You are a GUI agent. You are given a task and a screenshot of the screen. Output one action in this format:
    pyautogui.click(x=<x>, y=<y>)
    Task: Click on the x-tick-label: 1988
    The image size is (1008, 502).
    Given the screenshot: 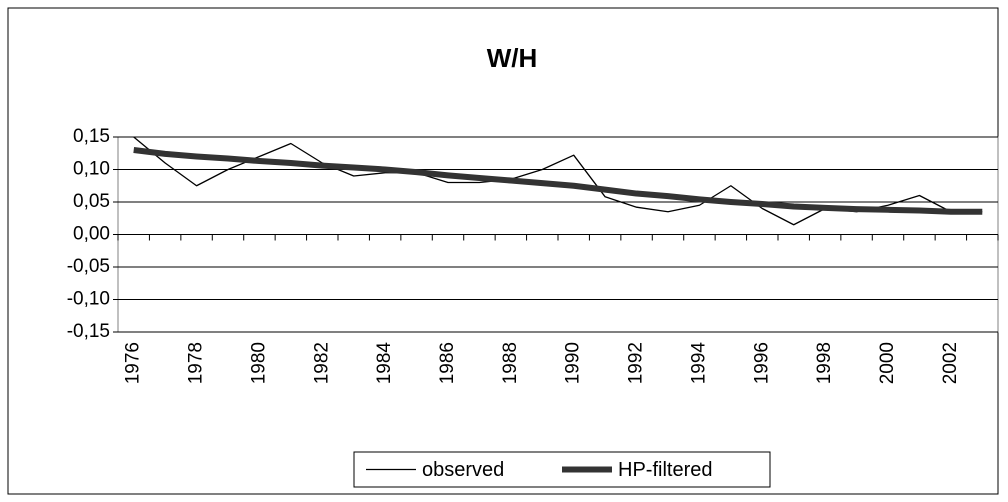 What is the action you would take?
    pyautogui.click(x=510, y=363)
    